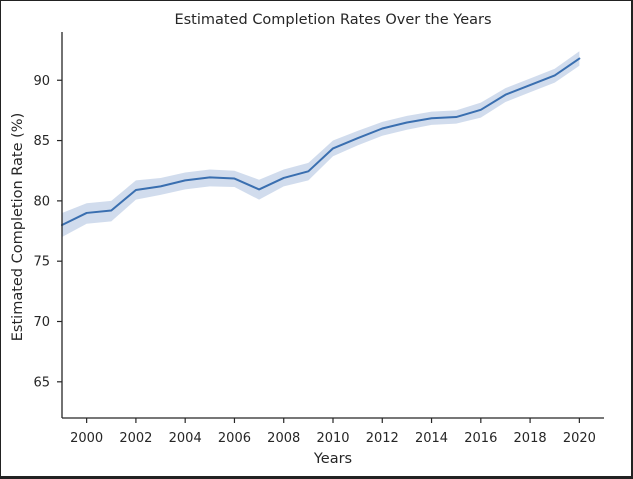 The height and width of the screenshot is (479, 633). What do you see at coordinates (332, 438) in the screenshot?
I see `x-tick-label: 2010` at bounding box center [332, 438].